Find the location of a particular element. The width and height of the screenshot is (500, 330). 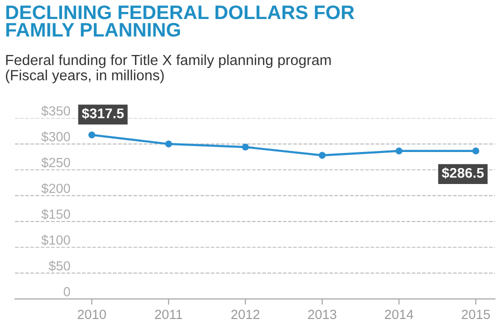

y-tick-label: $150 is located at coordinates (55, 214).